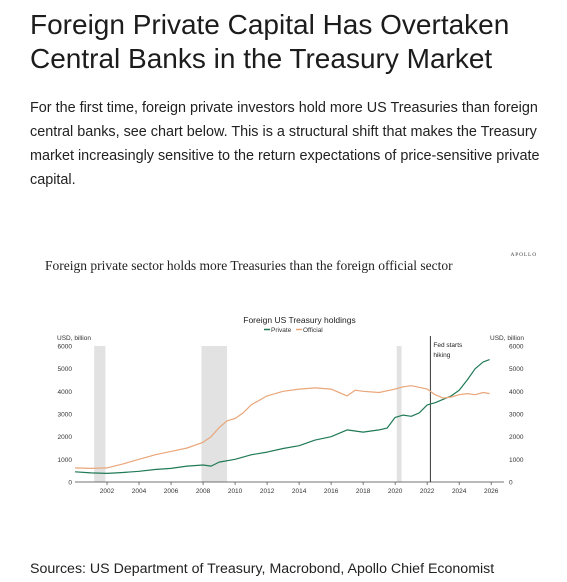 Image resolution: width=567 pixels, height=582 pixels. What do you see at coordinates (65, 415) in the screenshot?
I see `y-tick-left-3000: 3000` at bounding box center [65, 415].